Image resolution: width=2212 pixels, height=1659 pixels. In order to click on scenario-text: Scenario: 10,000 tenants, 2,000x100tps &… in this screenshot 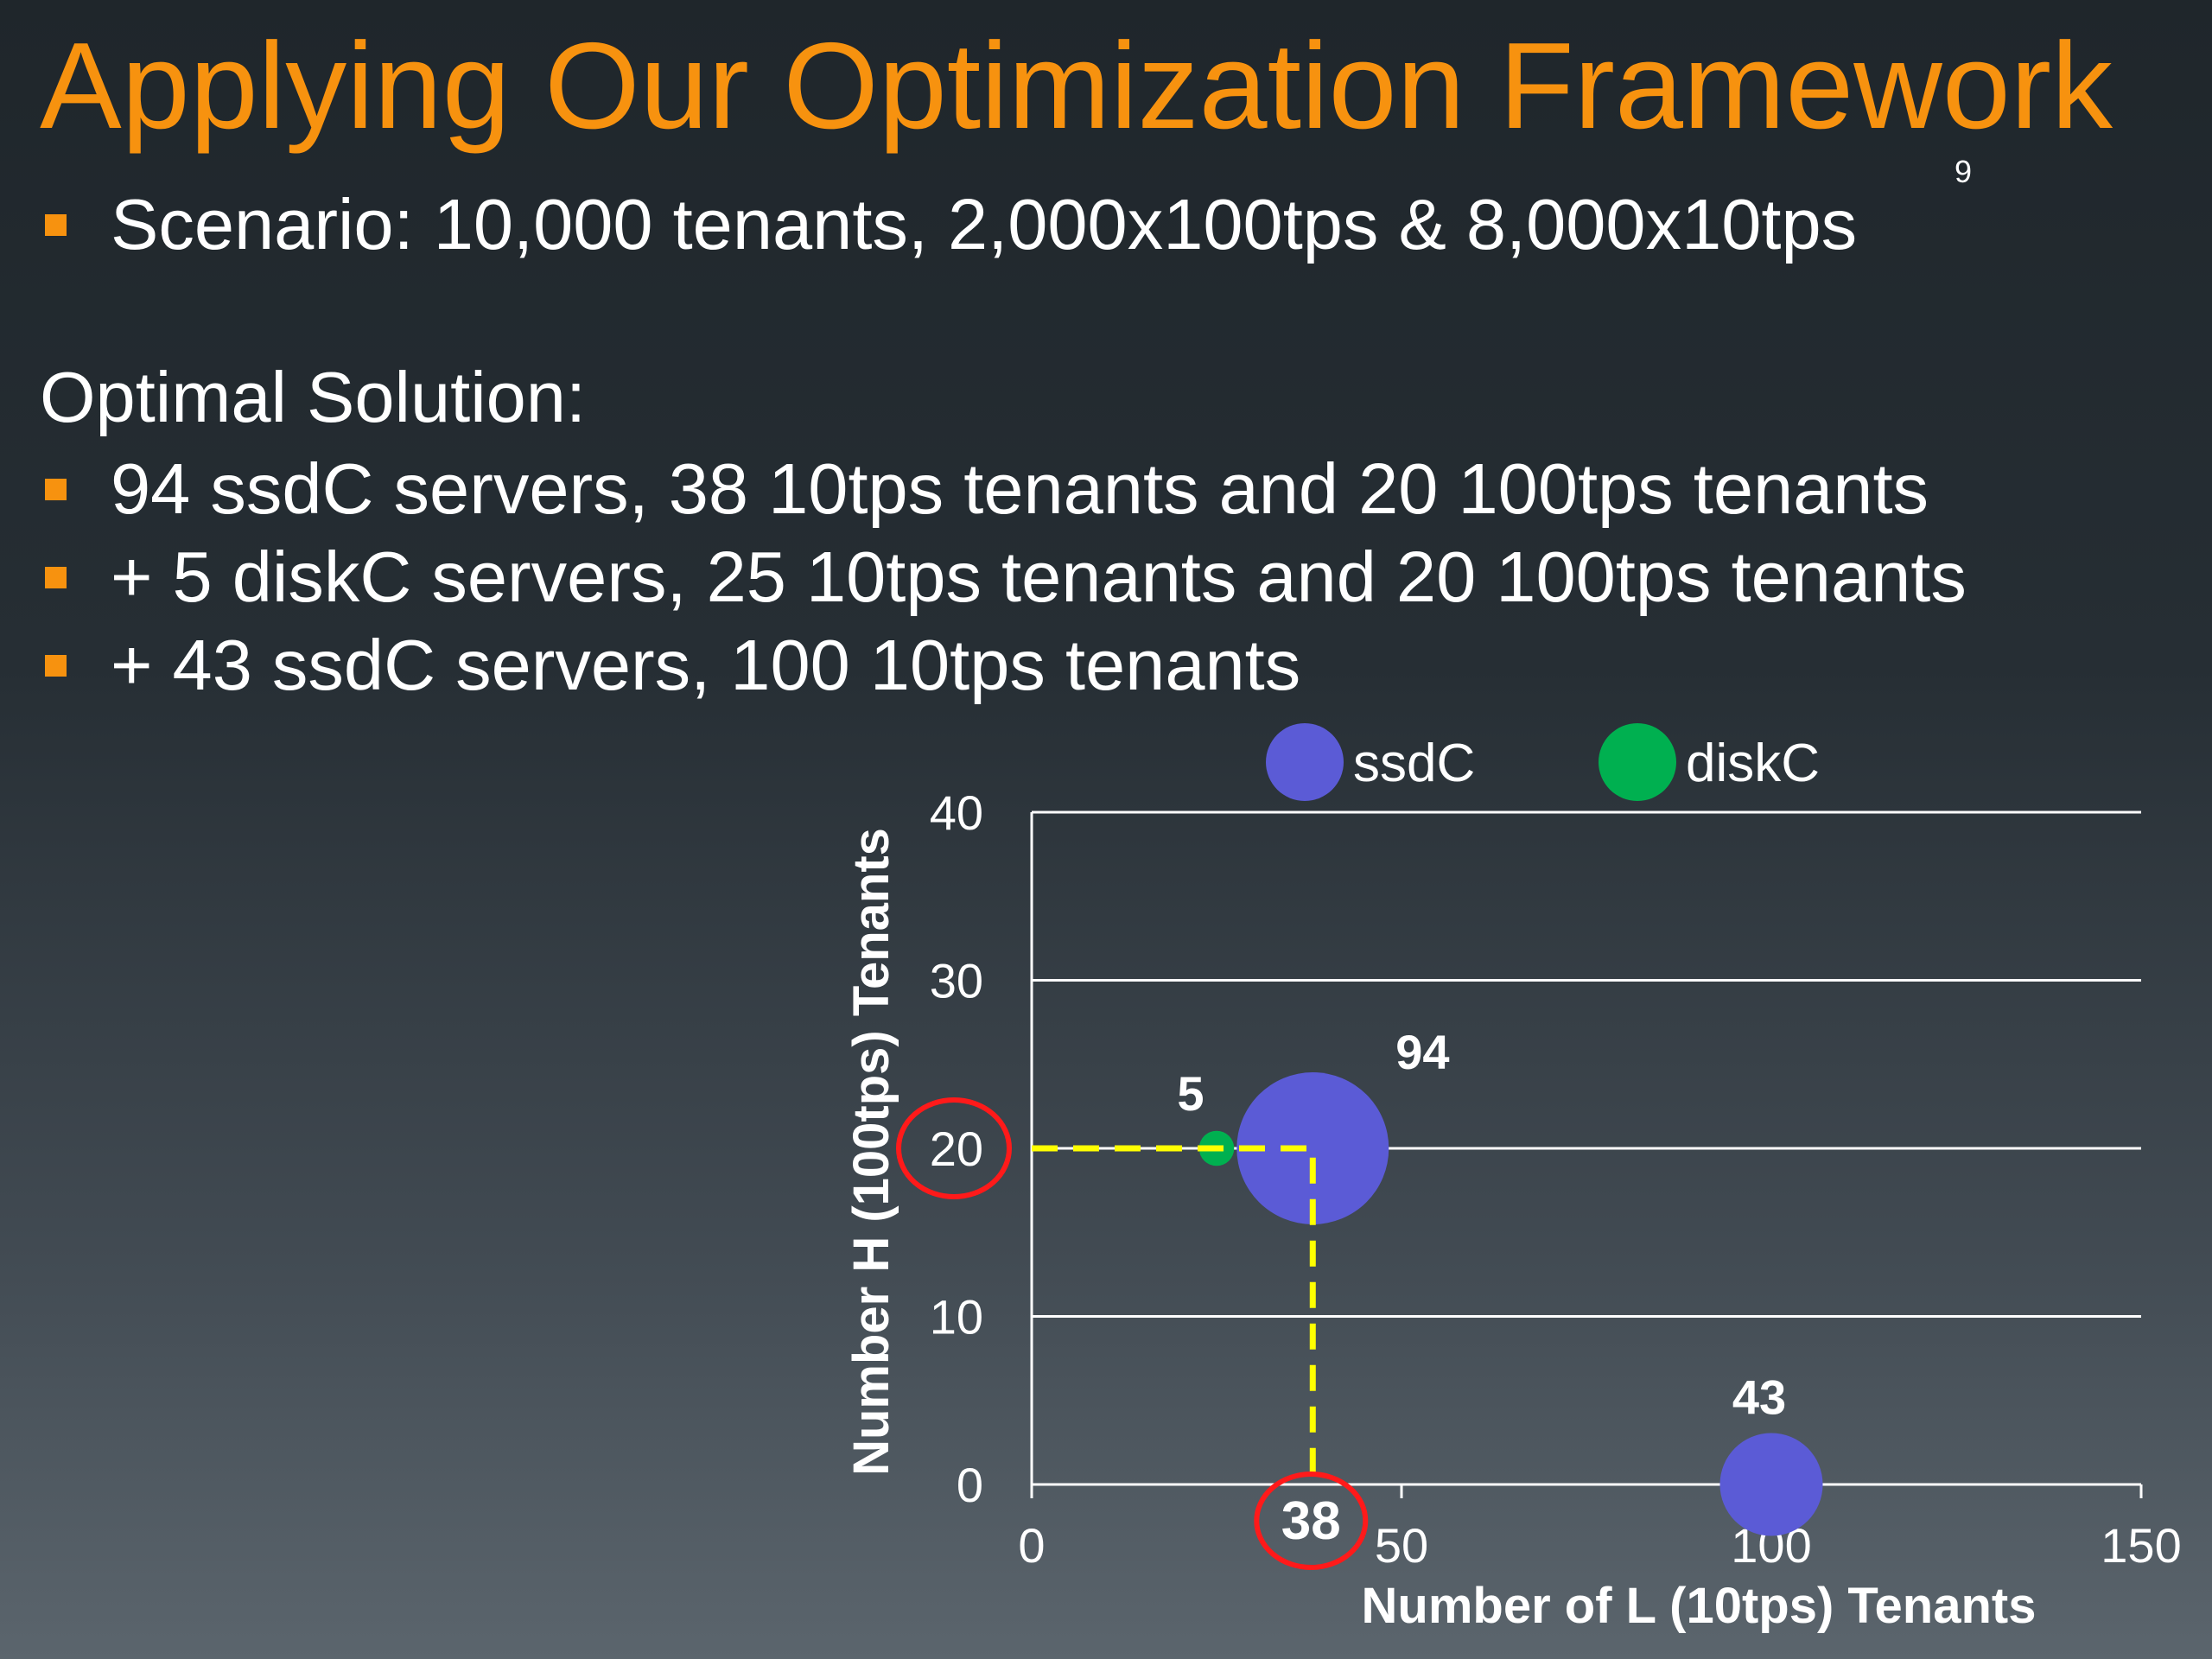, I will do `click(984, 224)`.